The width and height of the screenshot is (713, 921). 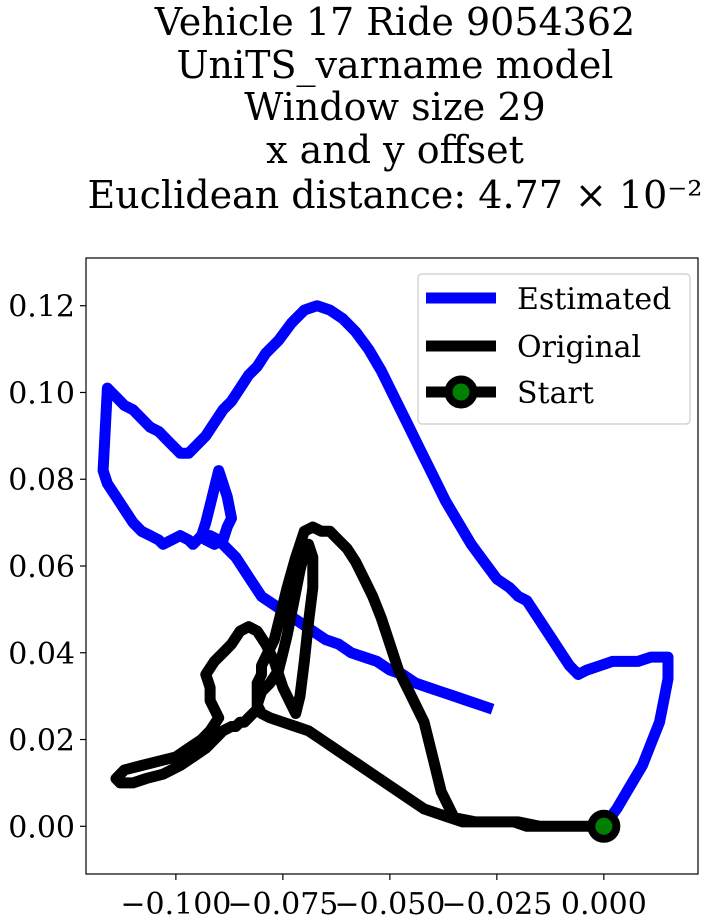 What do you see at coordinates (461, 392) in the screenshot?
I see `legend-marker-start` at bounding box center [461, 392].